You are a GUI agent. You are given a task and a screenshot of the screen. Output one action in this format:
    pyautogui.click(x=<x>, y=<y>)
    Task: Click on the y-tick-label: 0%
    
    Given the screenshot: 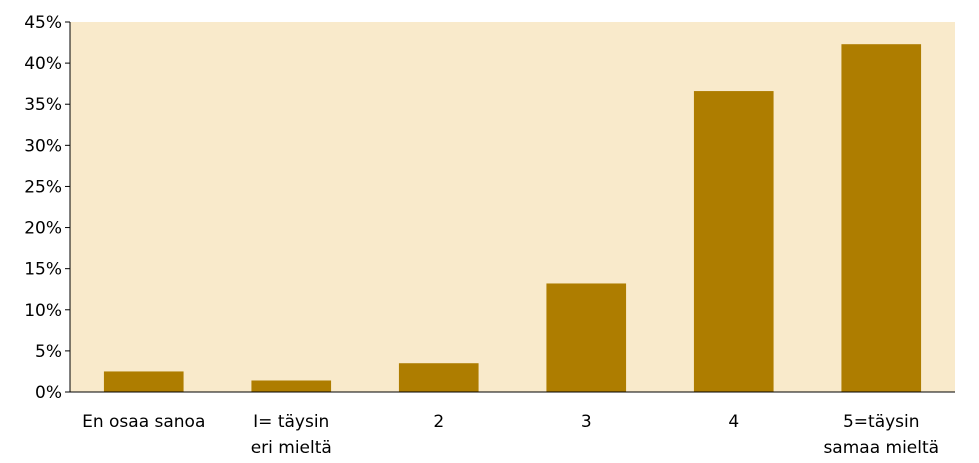 What is the action you would take?
    pyautogui.click(x=48, y=393)
    